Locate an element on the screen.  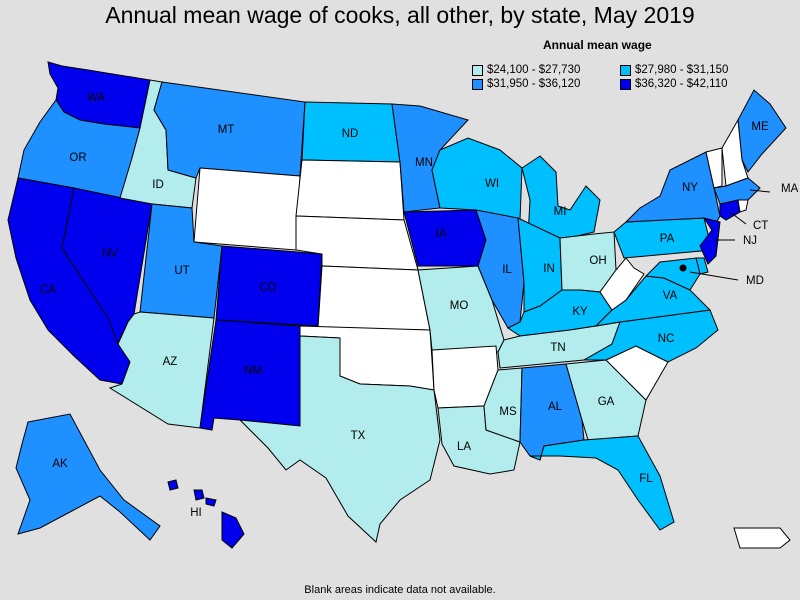
legend-item-2: $27,980 - $31,150 is located at coordinates (674, 70).